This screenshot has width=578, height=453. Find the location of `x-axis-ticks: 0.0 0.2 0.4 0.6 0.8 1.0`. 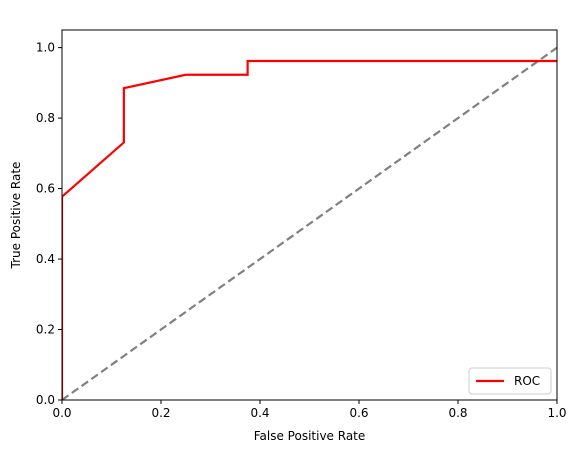

x-axis-ticks: 0.0 0.2 0.4 0.6 0.8 1.0 is located at coordinates (309, 410).